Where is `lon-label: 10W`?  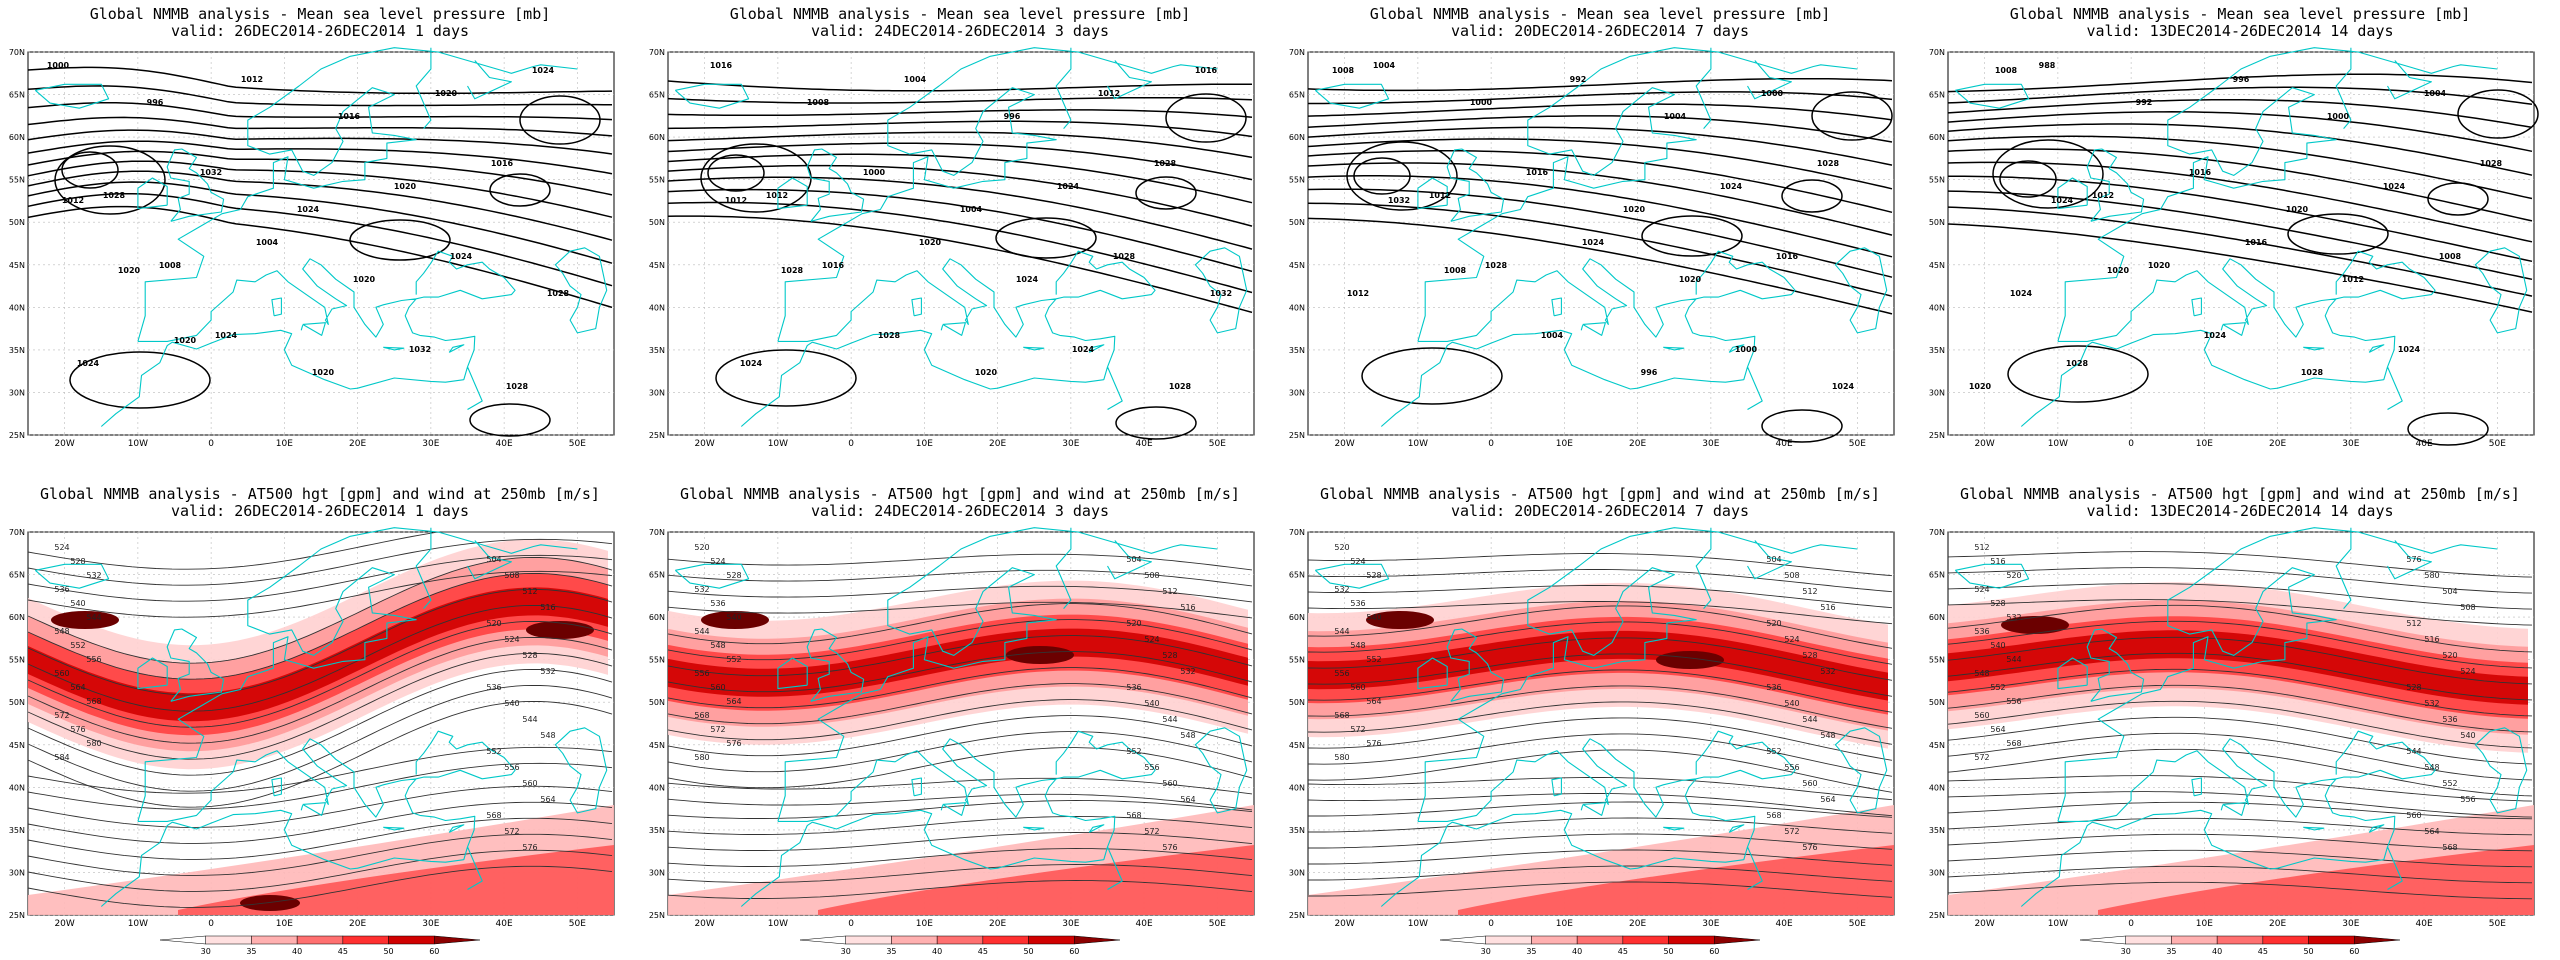 lon-label: 10W is located at coordinates (2058, 444).